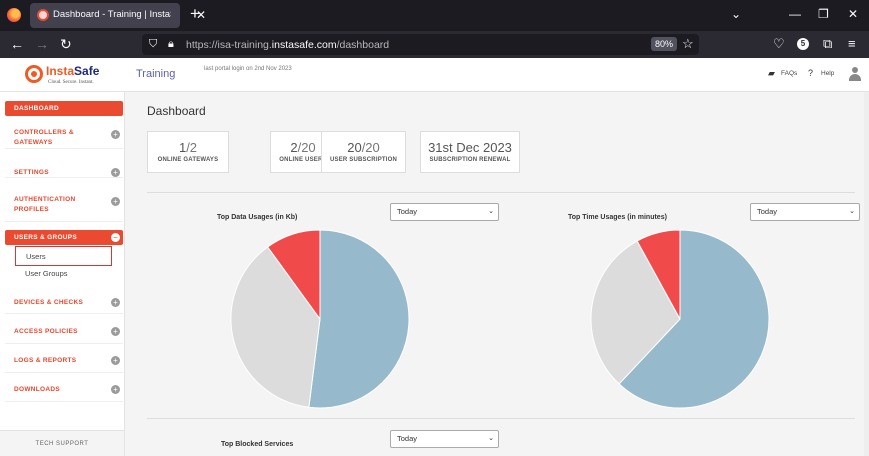  What do you see at coordinates (866, 274) in the screenshot?
I see `page-scrollbar` at bounding box center [866, 274].